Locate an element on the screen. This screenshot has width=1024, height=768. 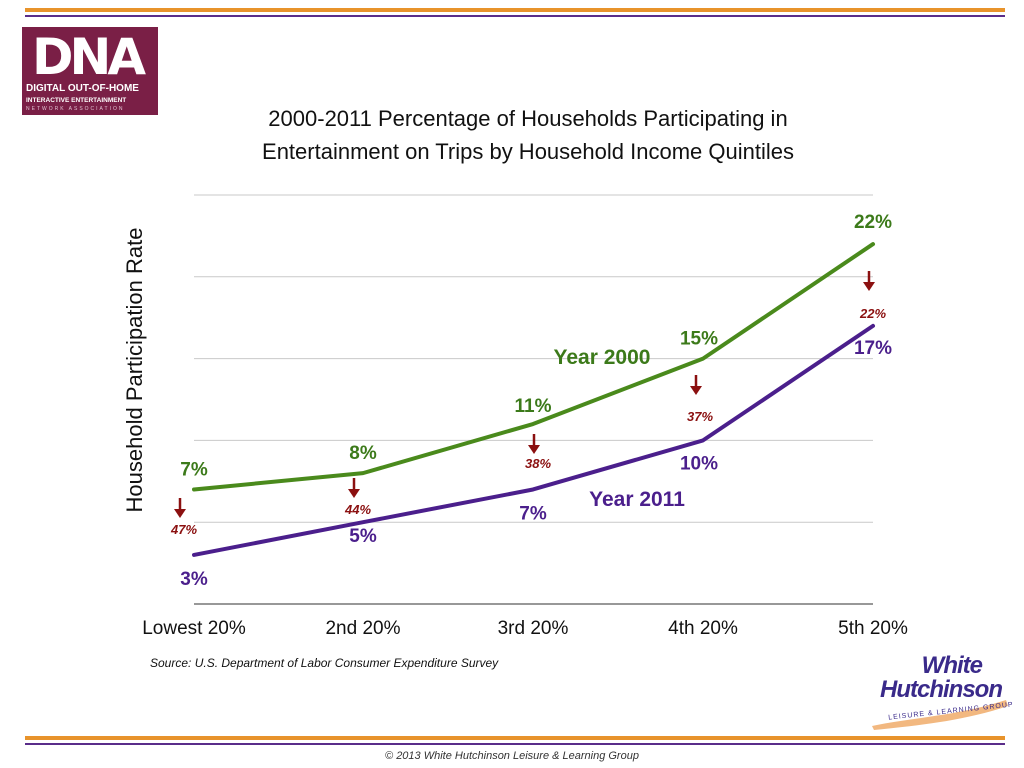
series-name-year-2011: Year 2011 is located at coordinates (637, 499).